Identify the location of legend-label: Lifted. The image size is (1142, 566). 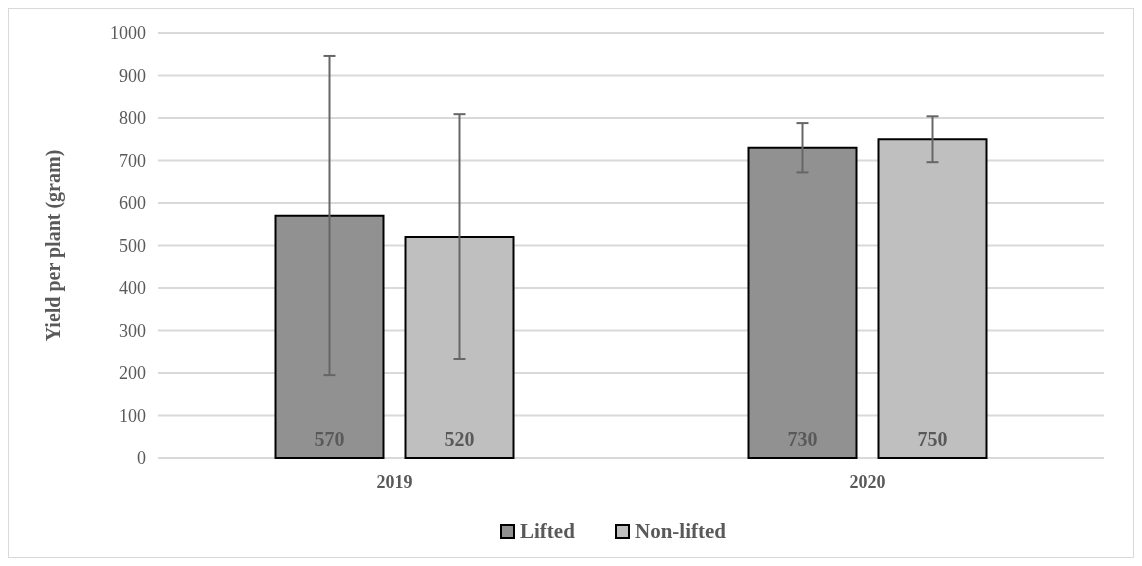
(548, 531).